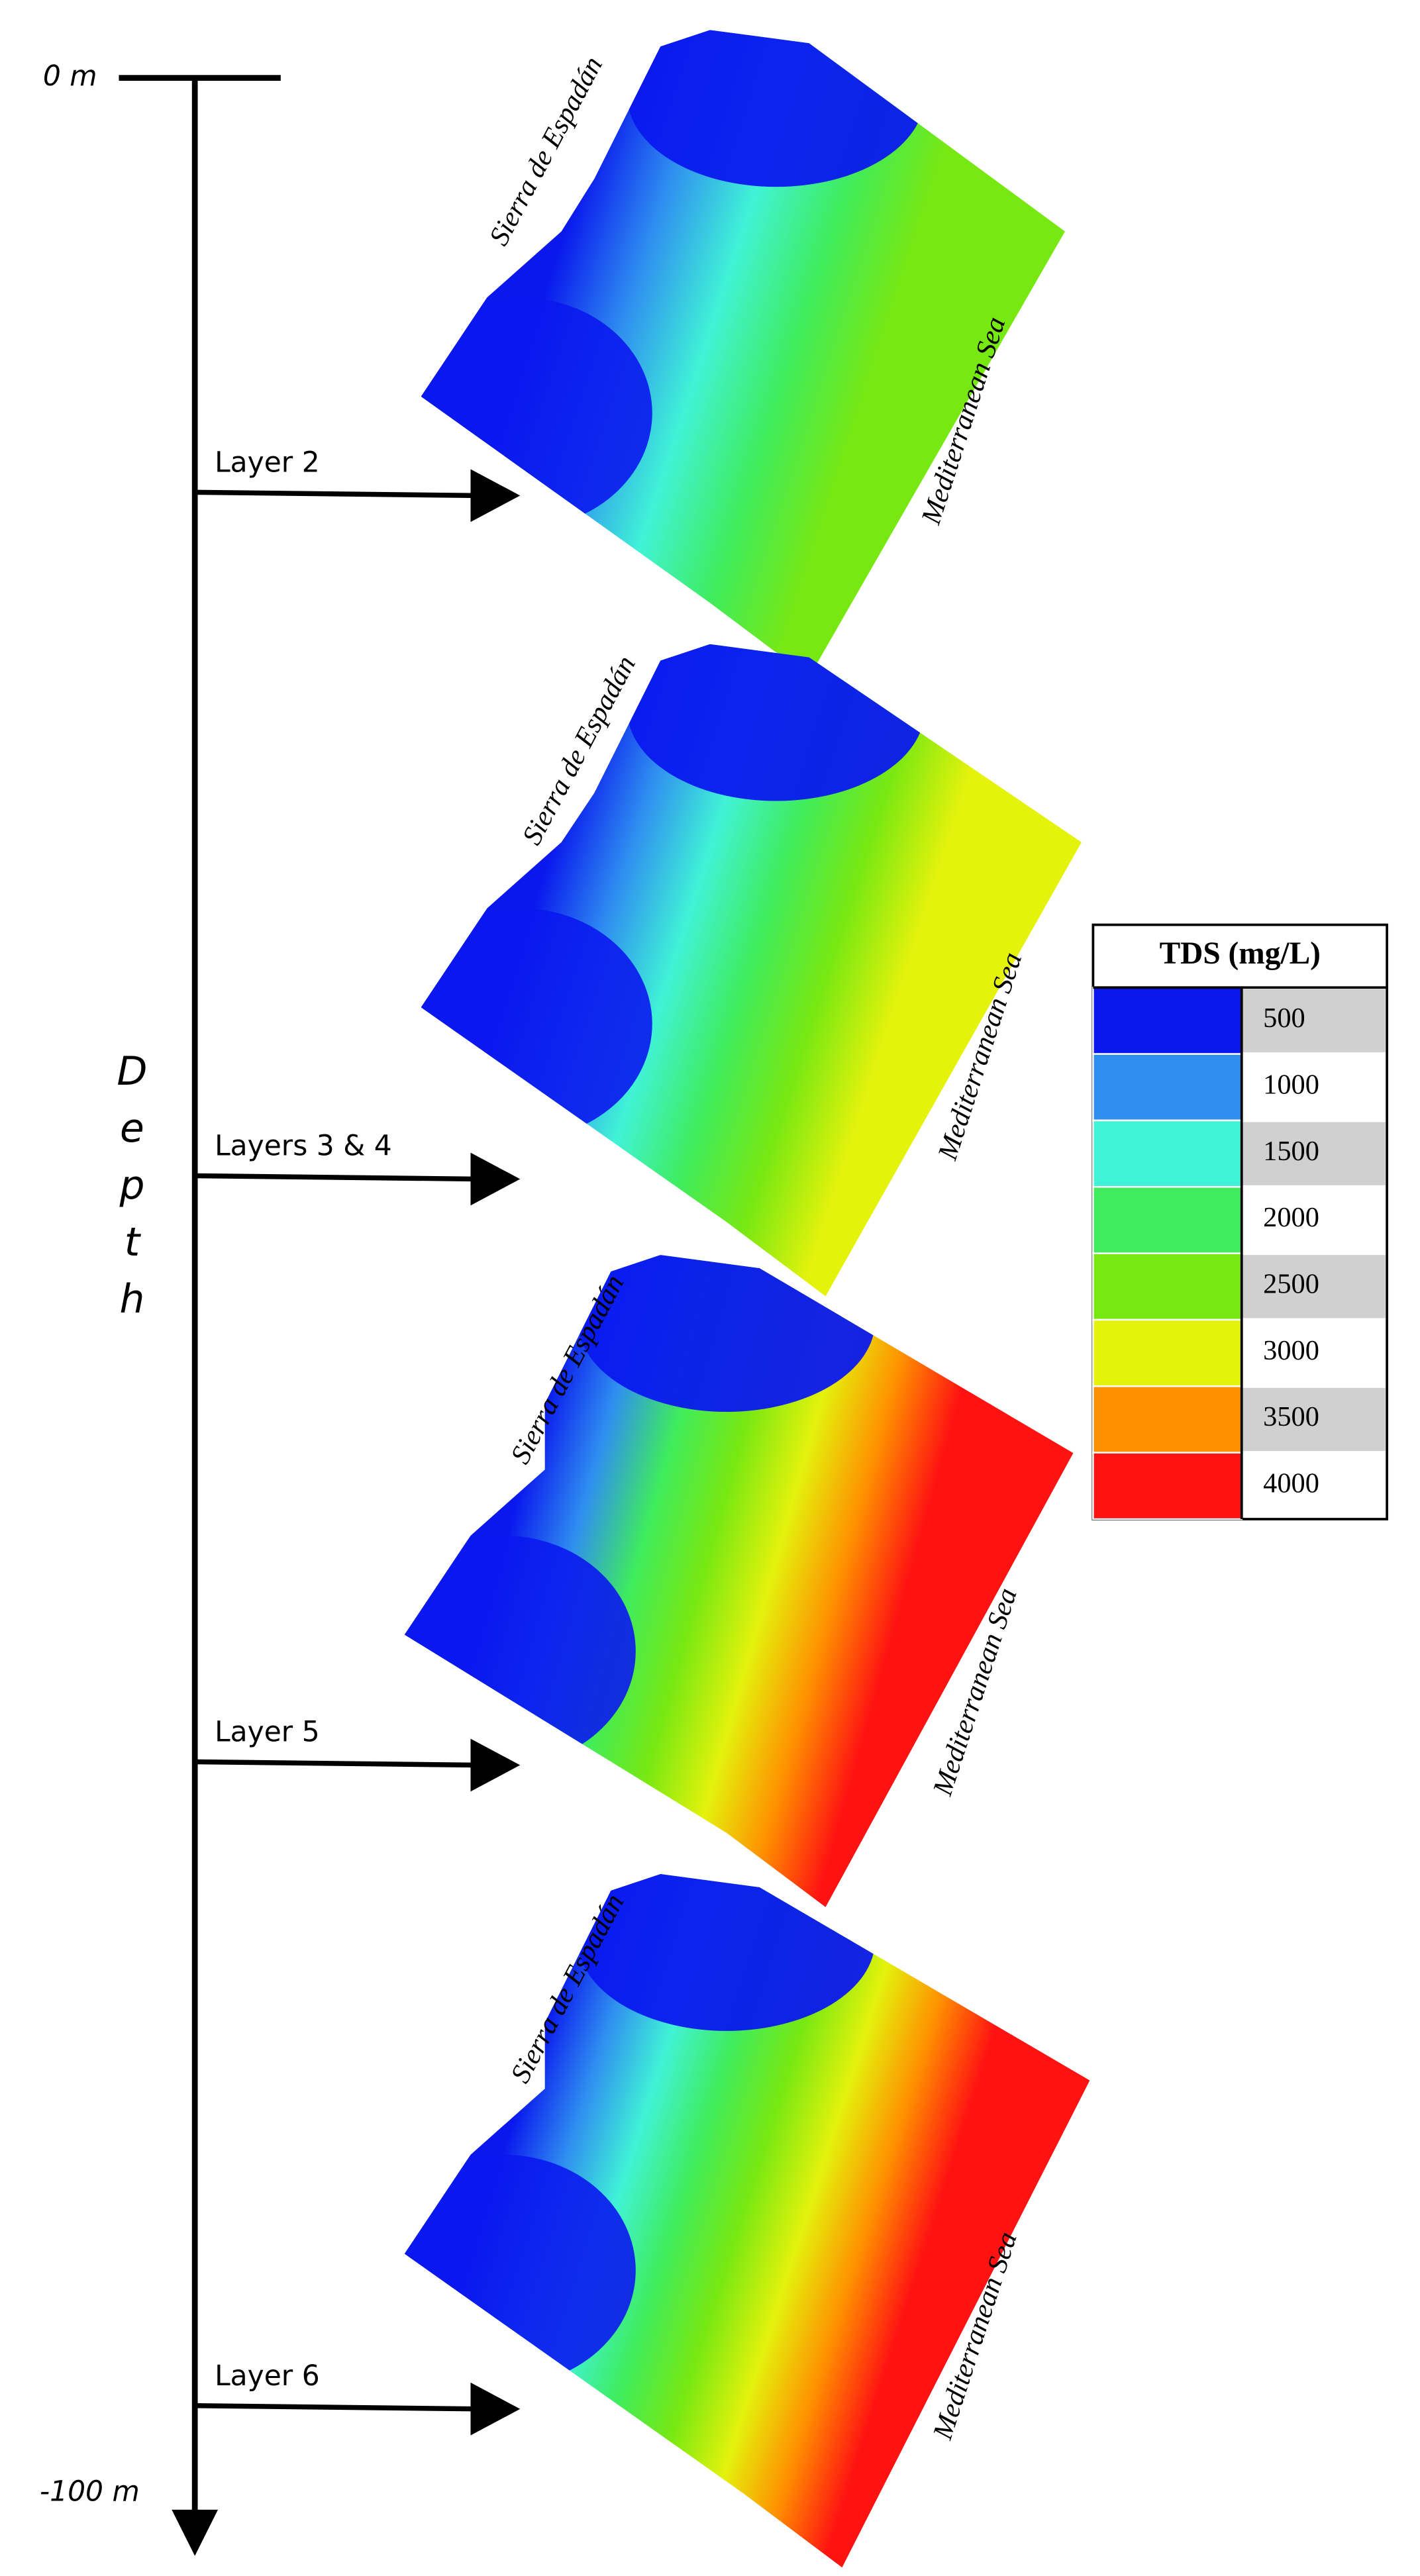 The height and width of the screenshot is (2576, 1420). What do you see at coordinates (1291, 1085) in the screenshot?
I see `legend-value: 1000` at bounding box center [1291, 1085].